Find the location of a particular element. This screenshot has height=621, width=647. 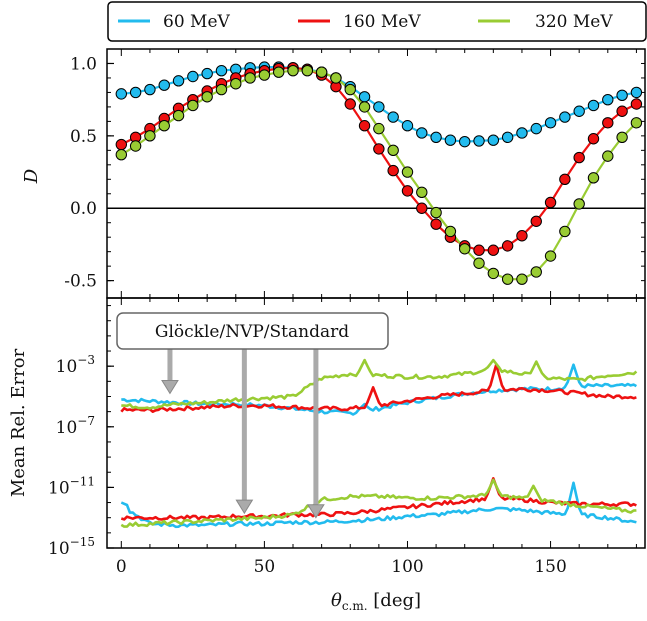

top-y-tick-label: 0.0 is located at coordinates (83, 209).